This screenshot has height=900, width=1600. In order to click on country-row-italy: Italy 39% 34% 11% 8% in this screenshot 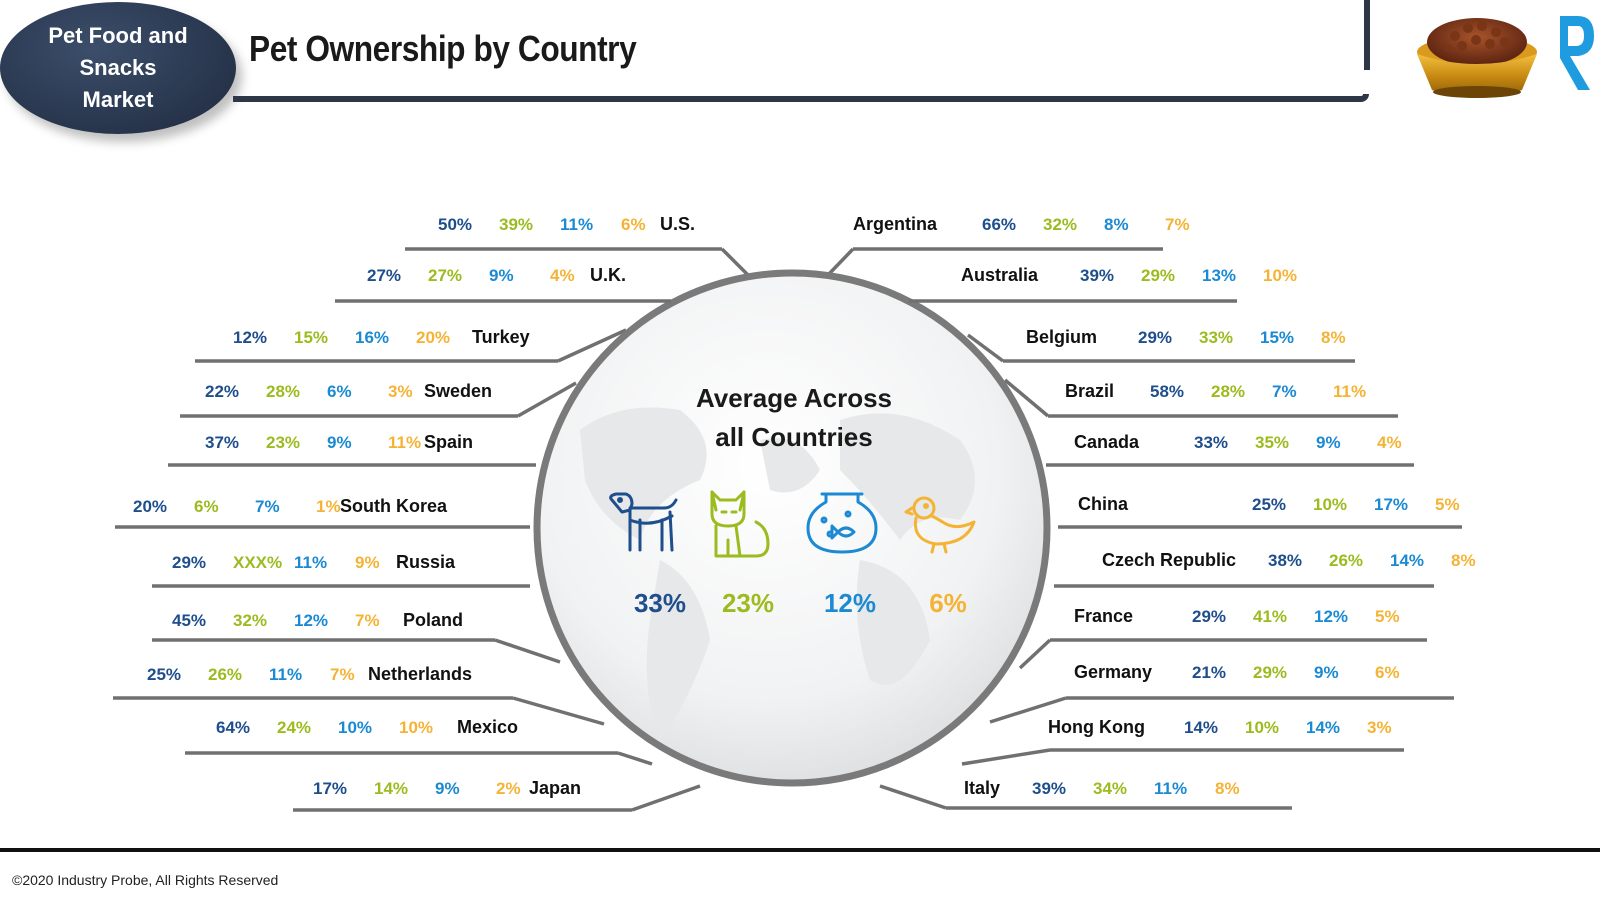, I will do `click(1119, 794)`.